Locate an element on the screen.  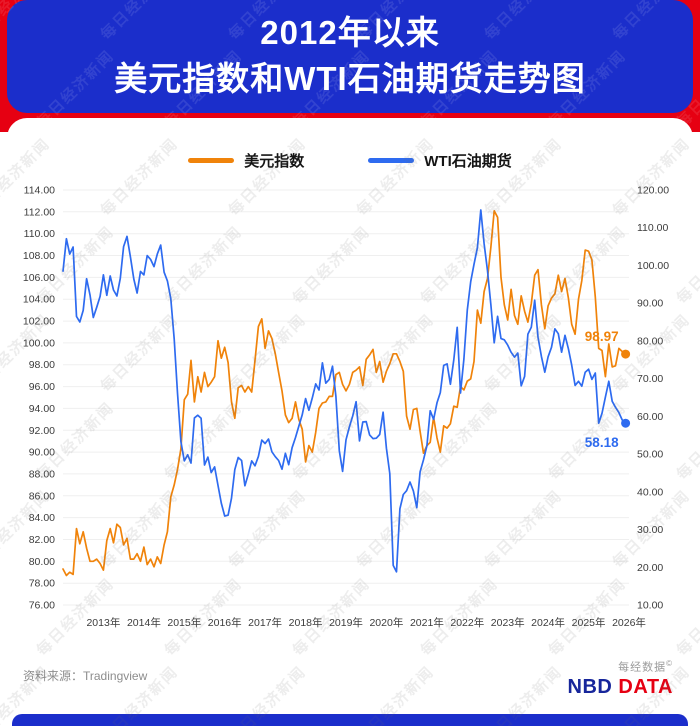
left-axis-tick-label: 76.00 is located at coordinates (42, 606).